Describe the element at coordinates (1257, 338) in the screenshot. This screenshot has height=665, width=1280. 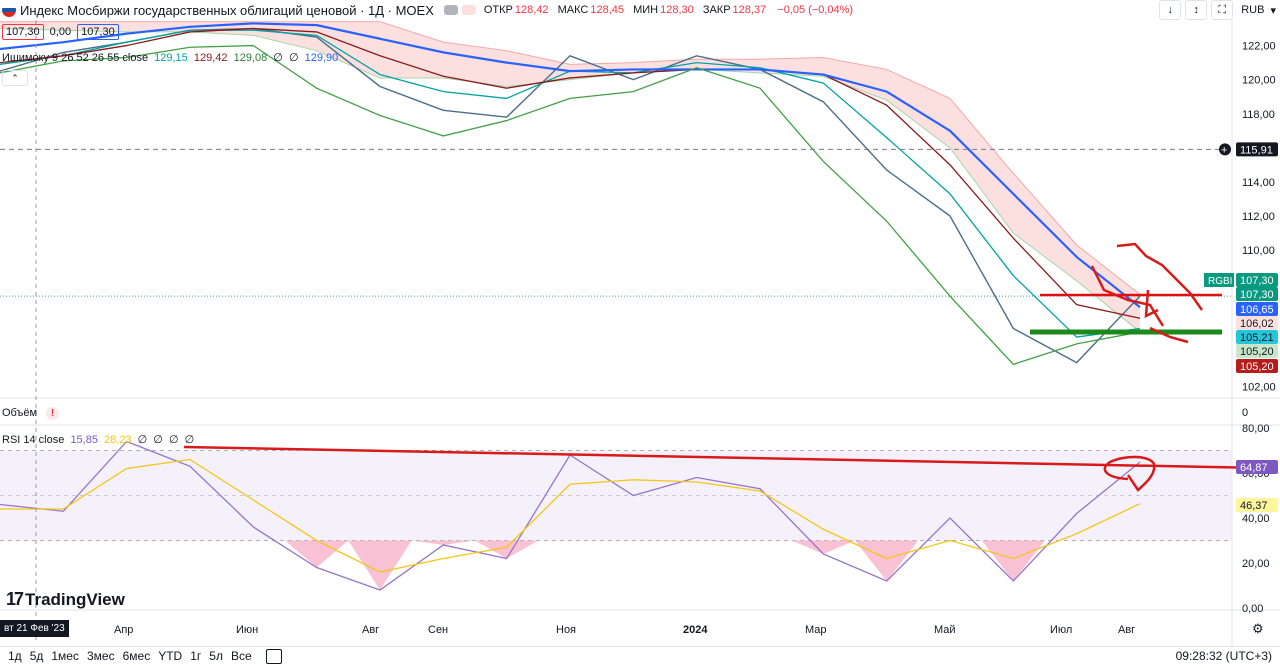
I see `price-label: 105,21` at that location.